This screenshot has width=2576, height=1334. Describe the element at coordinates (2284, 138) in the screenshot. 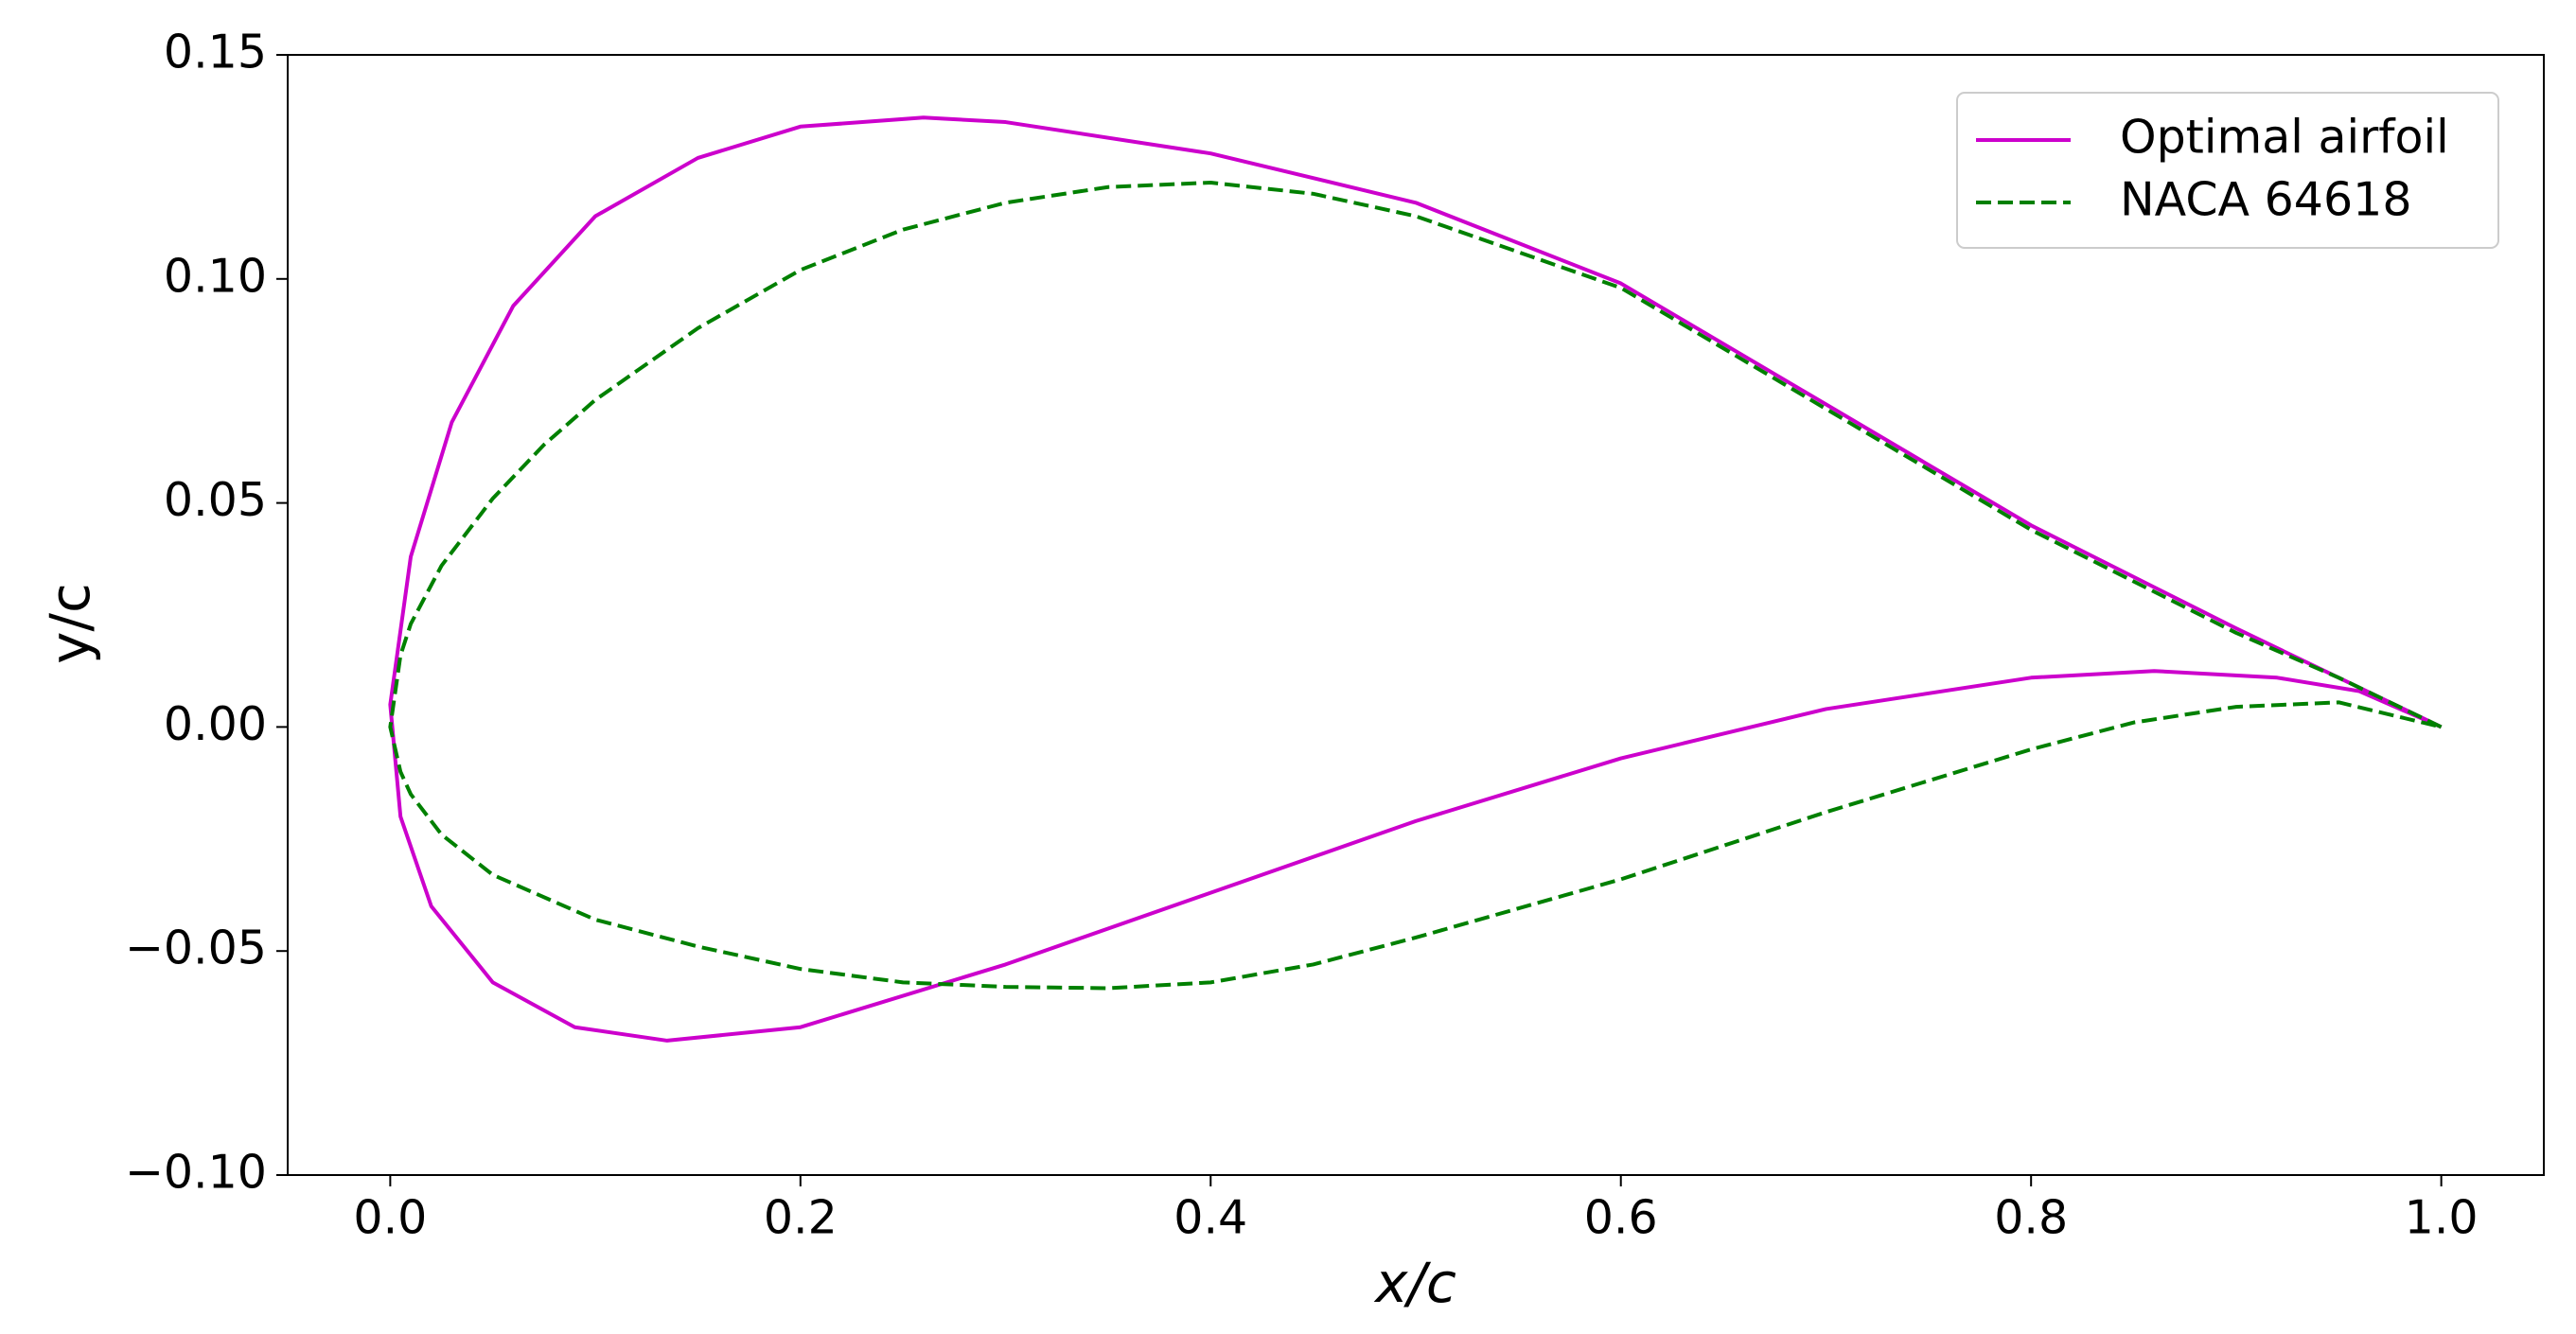

I see `legend-label: Optimal airfoil` at that location.